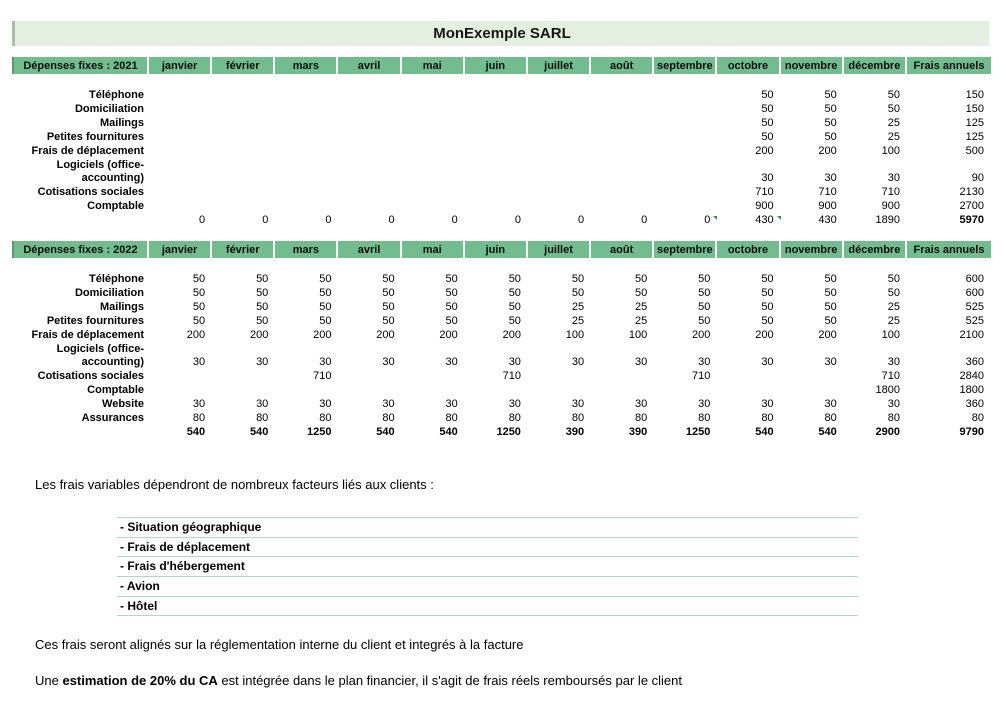 The height and width of the screenshot is (705, 1002). I want to click on column-header-septembre: septembre, so click(686, 65).